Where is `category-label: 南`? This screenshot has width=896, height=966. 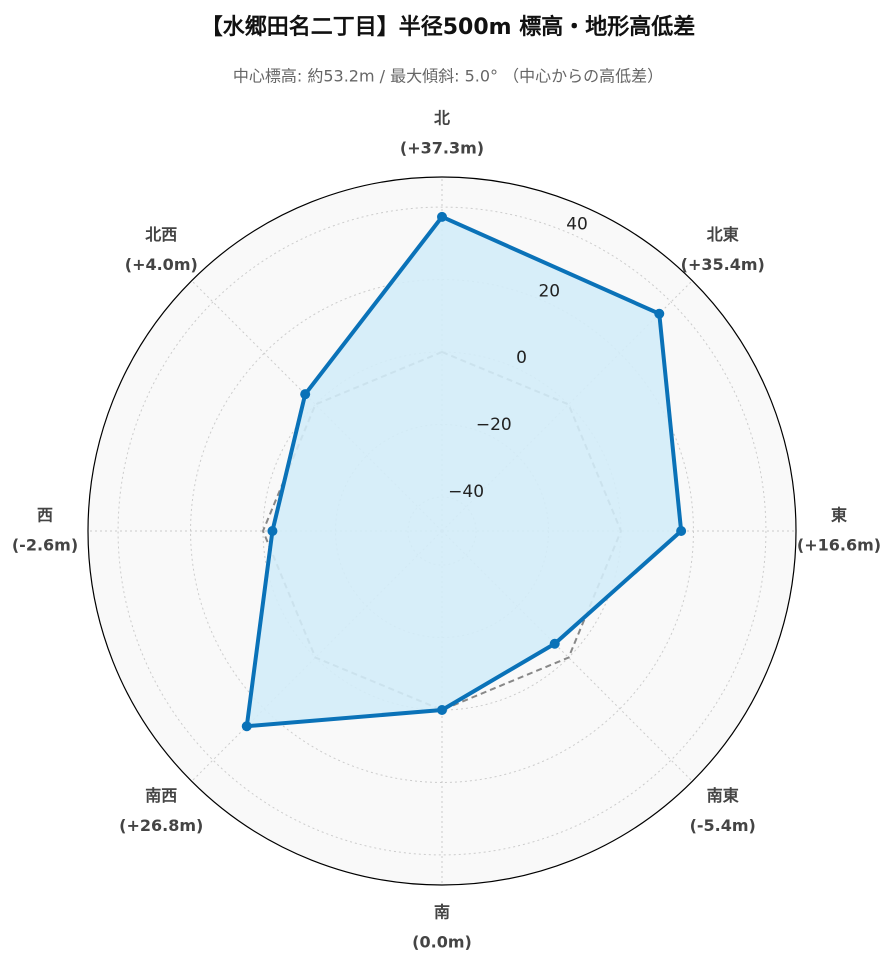
category-label: 南 is located at coordinates (442, 912).